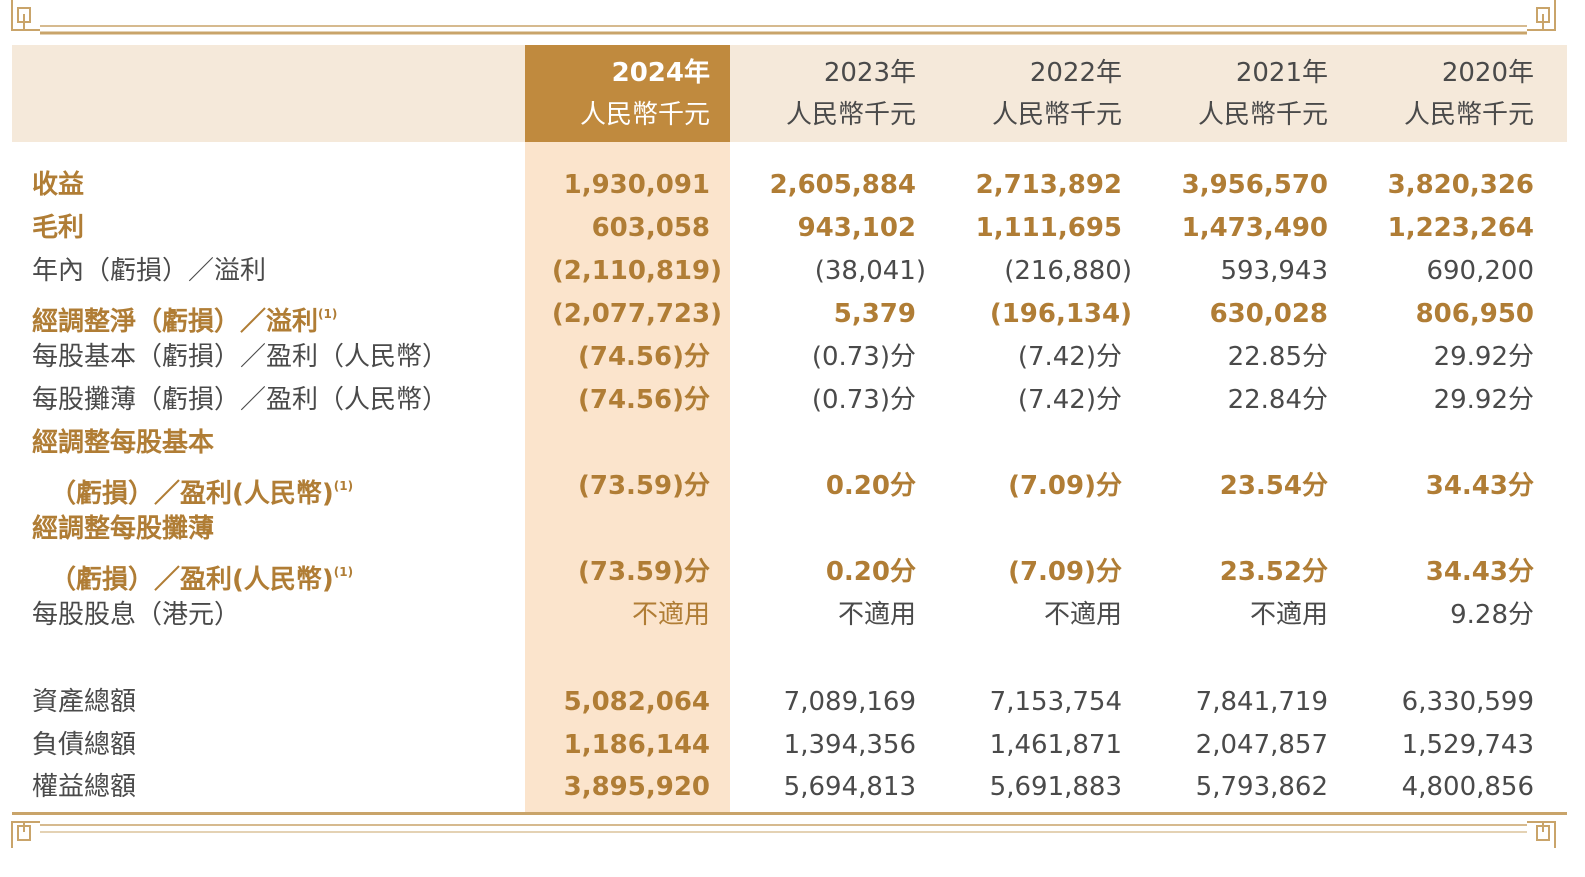 This screenshot has height=877, width=1585. Describe the element at coordinates (1474, 314) in the screenshot. I see `cell: 806,950` at that location.